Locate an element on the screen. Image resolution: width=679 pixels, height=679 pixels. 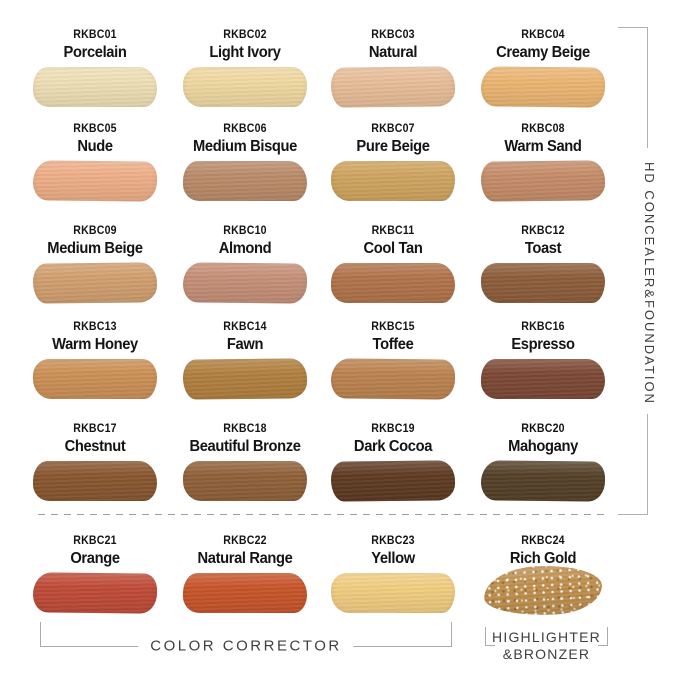
shade-code: RKBC20 is located at coordinates (543, 429).